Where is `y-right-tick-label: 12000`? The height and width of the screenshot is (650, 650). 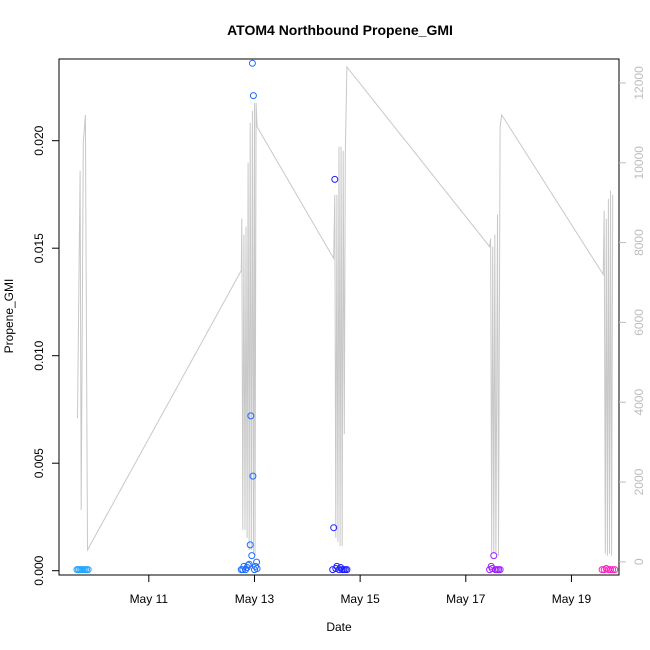
y-right-tick-label: 12000 is located at coordinates (639, 83).